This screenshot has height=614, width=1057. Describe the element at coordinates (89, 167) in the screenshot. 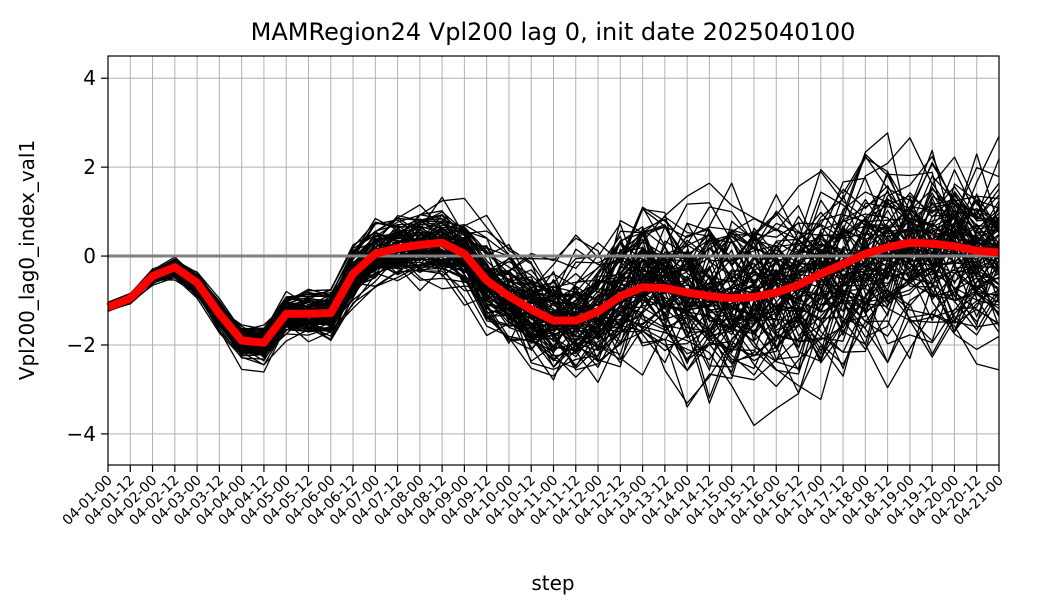

I see `y-tick-label: 2` at that location.